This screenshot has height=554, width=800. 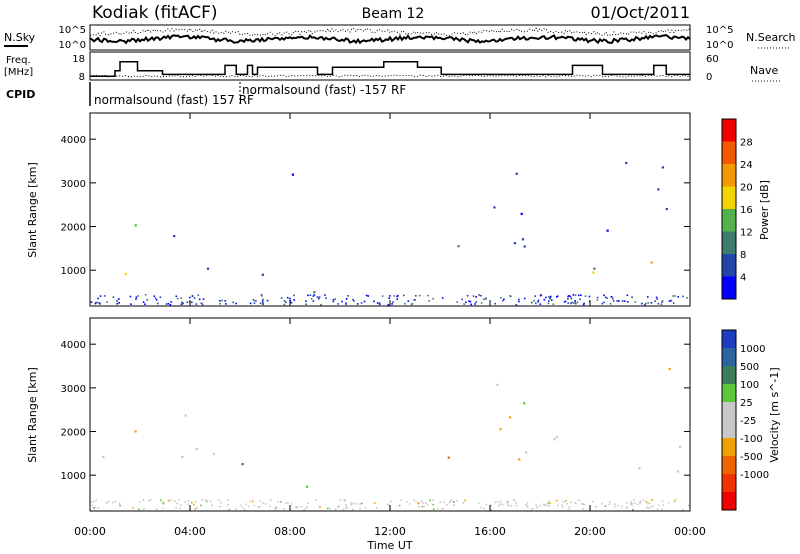 I want to click on nave-tick-bottom: 0, so click(x=709, y=77).